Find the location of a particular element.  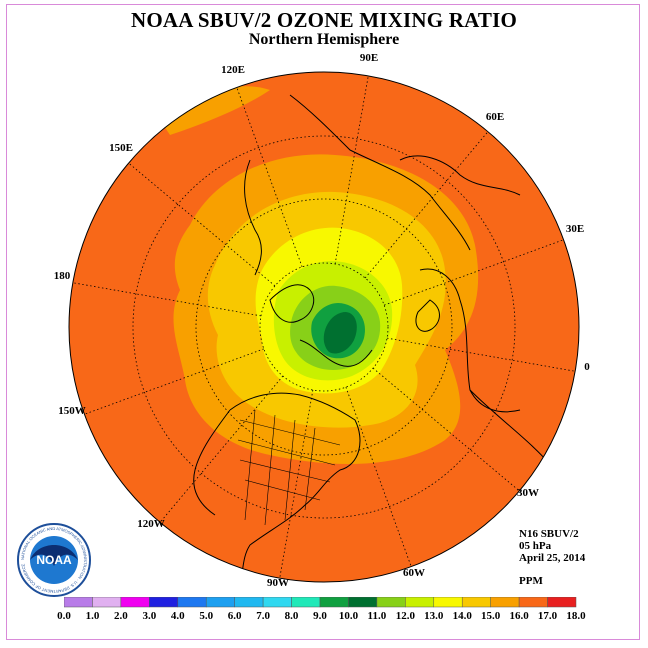

lon-label-120w: 120W is located at coordinates (151, 524).